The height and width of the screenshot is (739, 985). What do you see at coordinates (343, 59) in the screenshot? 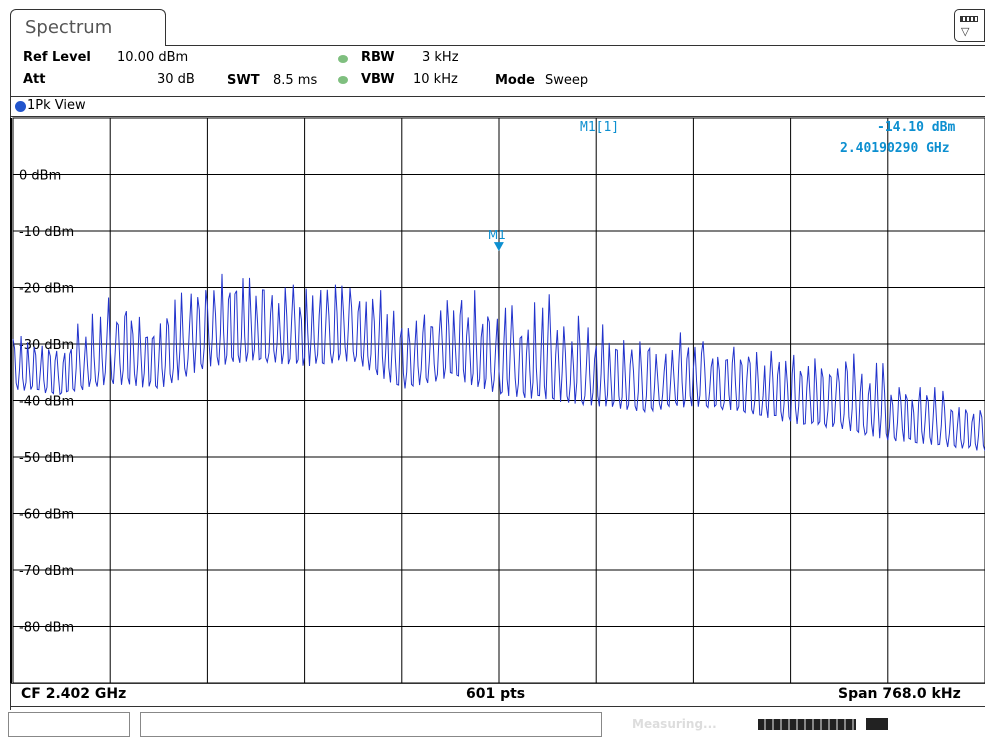
I see `rbw-indicator-icon` at bounding box center [343, 59].